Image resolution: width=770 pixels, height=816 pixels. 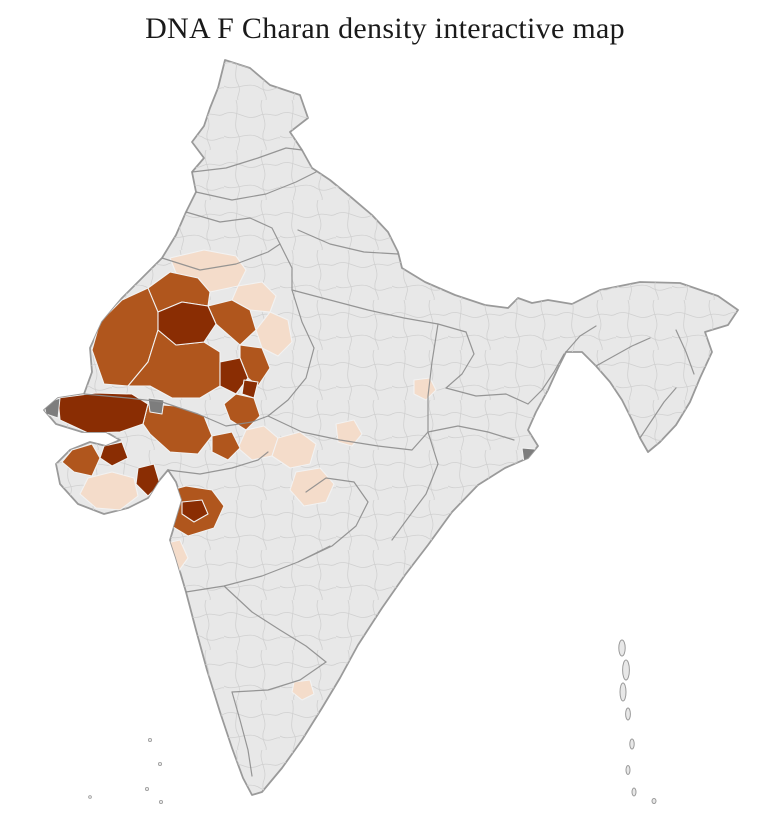 What do you see at coordinates (637, 721) in the screenshot?
I see `andaman-nicobar-islands` at bounding box center [637, 721].